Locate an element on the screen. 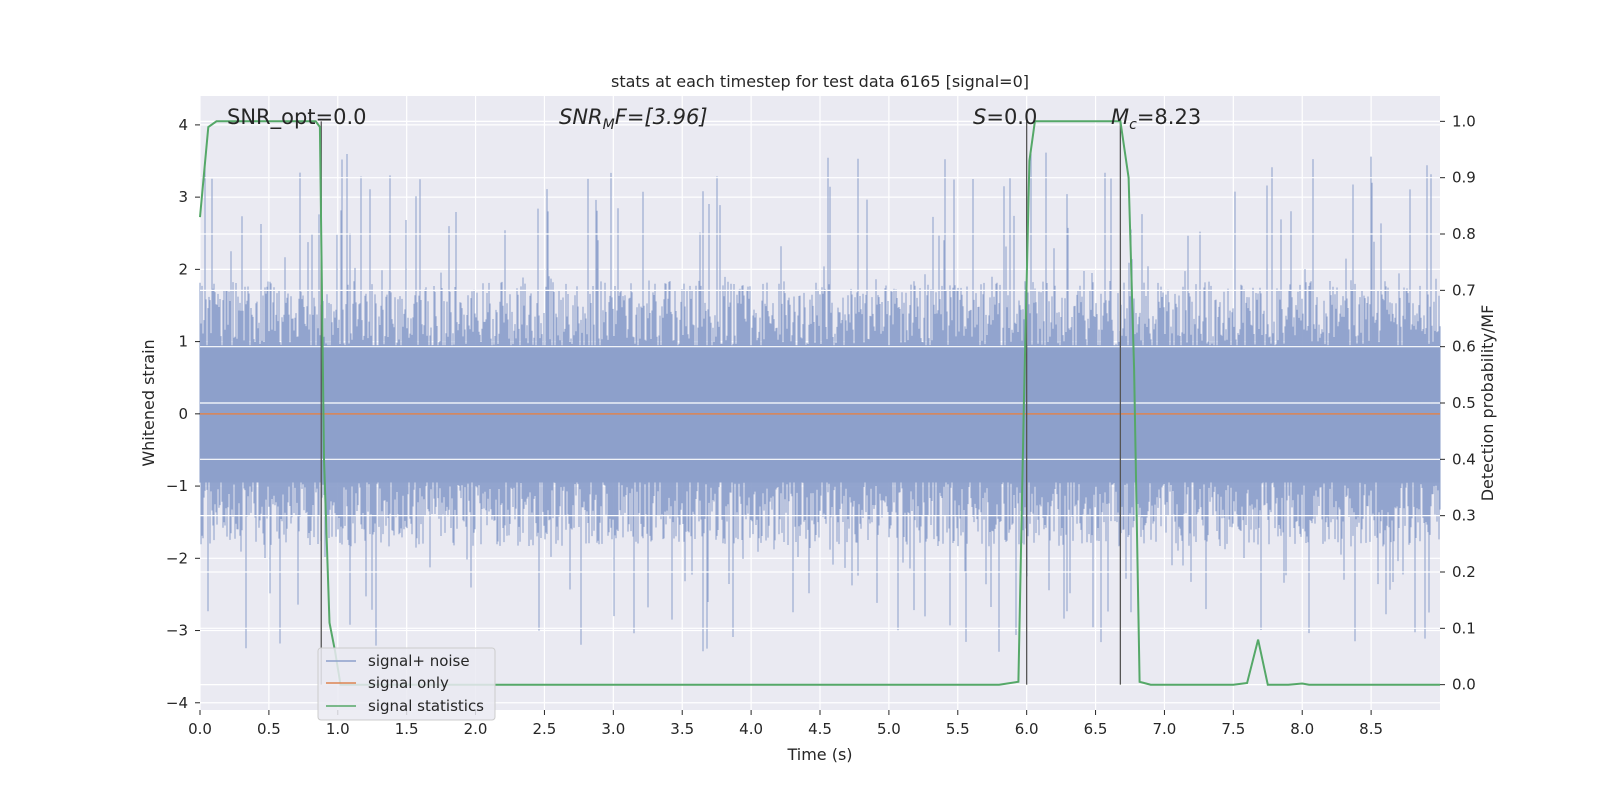  x-tick-label: 7.5 is located at coordinates (1233, 729).